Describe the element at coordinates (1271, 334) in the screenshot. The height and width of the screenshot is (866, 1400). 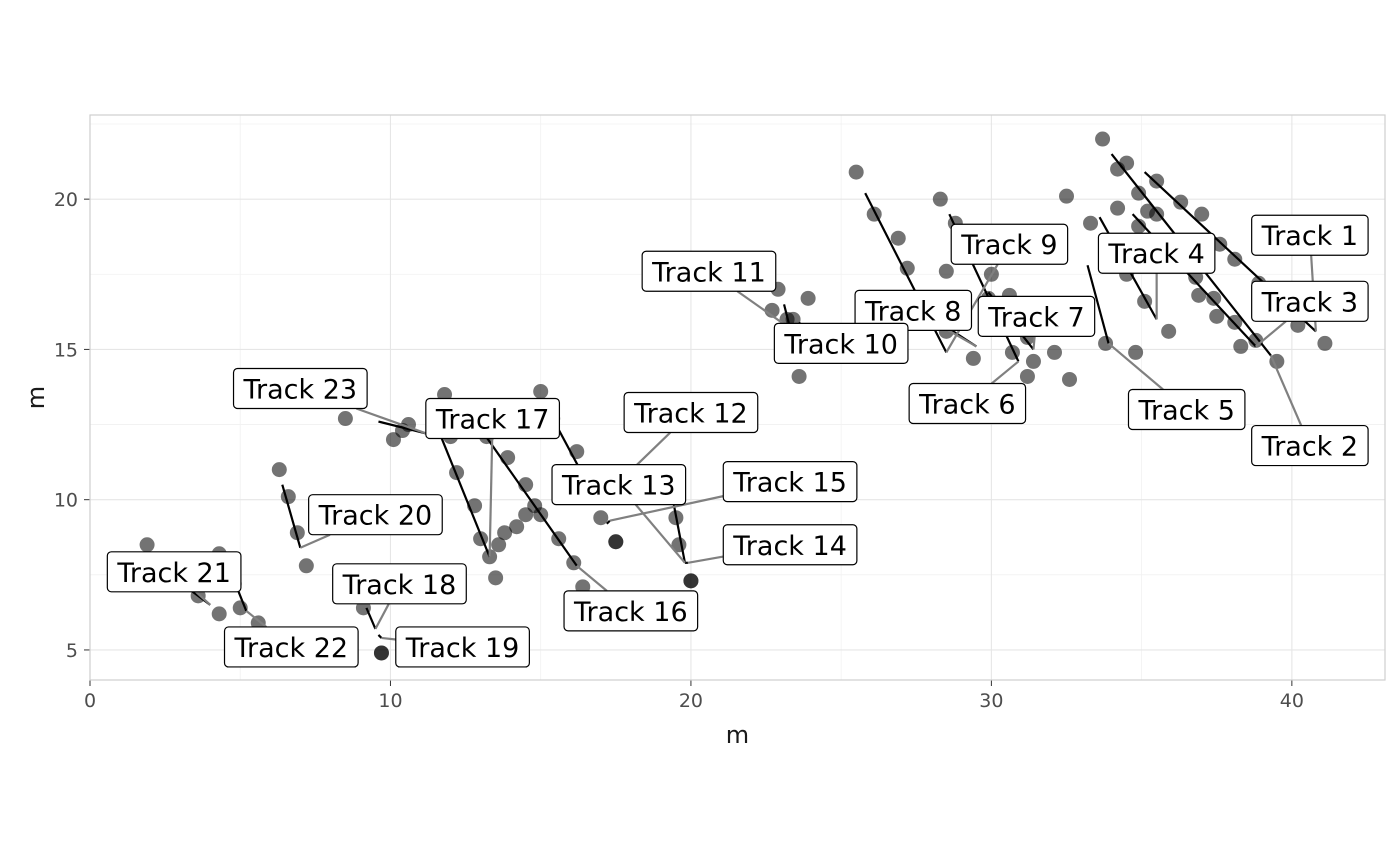
I see `track-3-leader-line` at that location.